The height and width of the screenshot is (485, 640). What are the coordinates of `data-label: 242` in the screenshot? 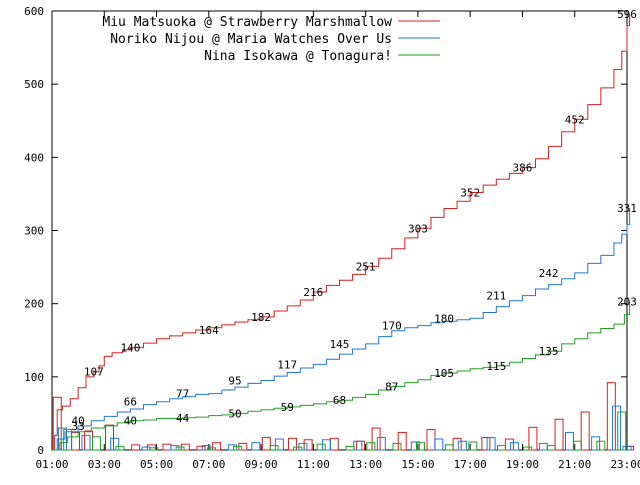 It's located at (549, 273).